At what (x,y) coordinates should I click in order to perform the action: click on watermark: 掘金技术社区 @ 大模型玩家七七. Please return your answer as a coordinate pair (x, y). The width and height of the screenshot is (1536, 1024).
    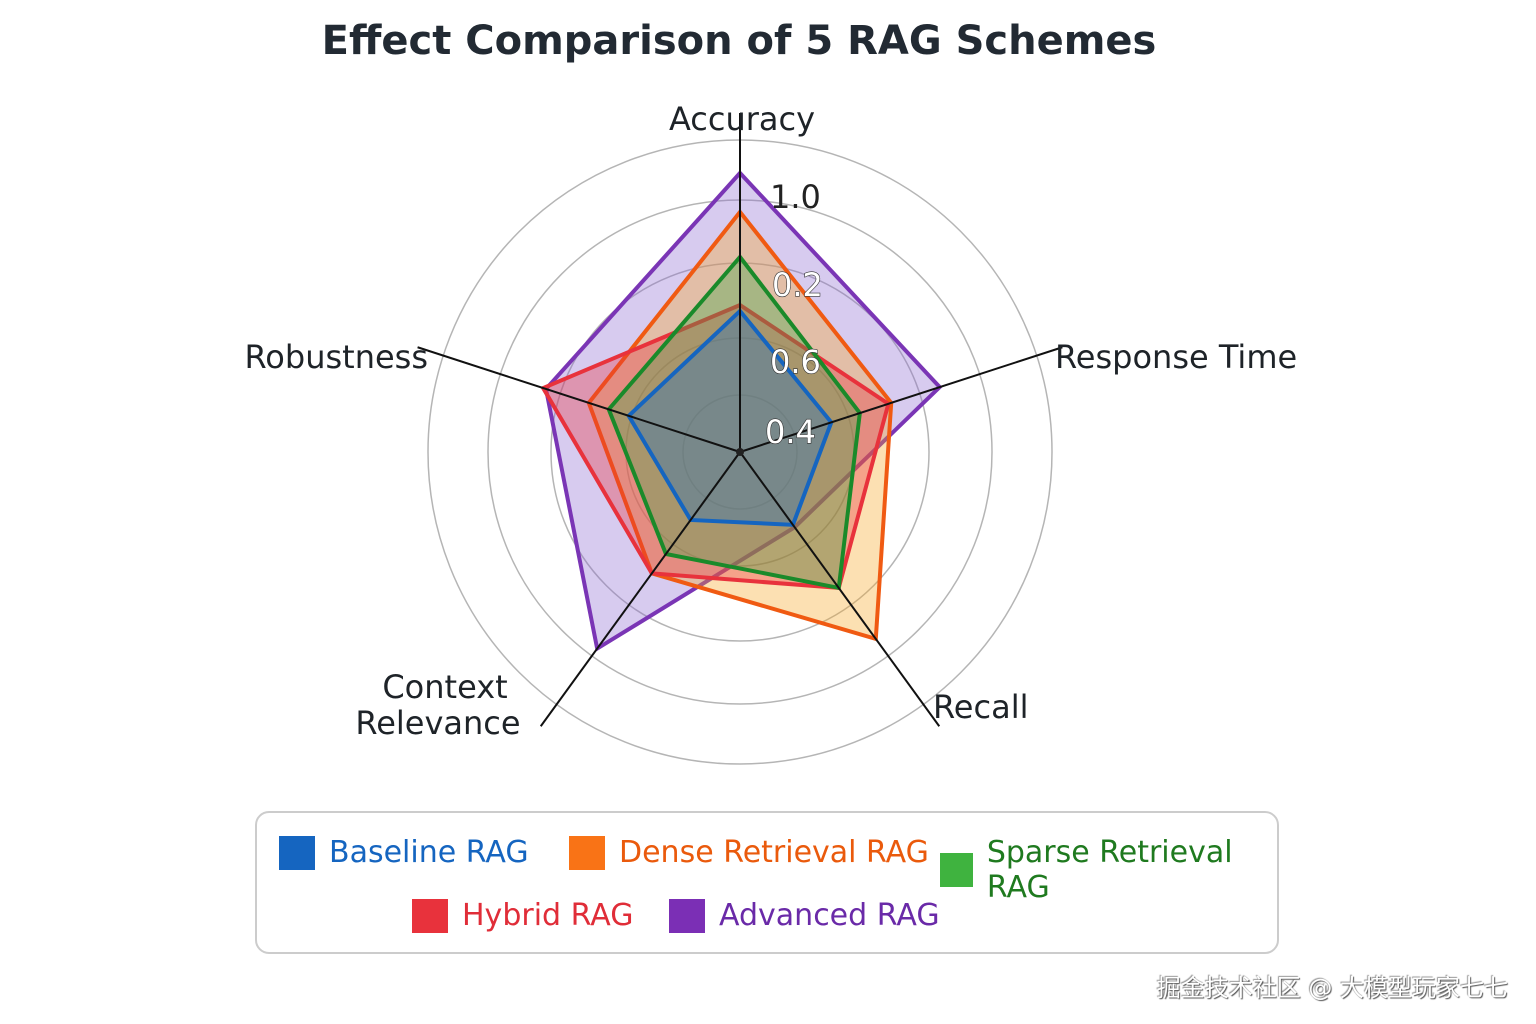
    Looking at the image, I should click on (1332, 988).